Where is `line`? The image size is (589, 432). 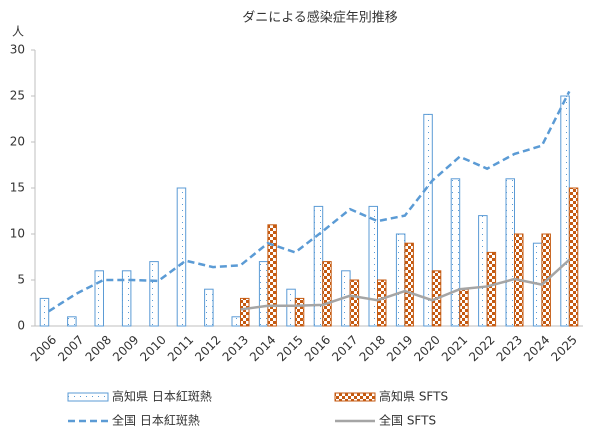
line is located at coordinates (405, 284).